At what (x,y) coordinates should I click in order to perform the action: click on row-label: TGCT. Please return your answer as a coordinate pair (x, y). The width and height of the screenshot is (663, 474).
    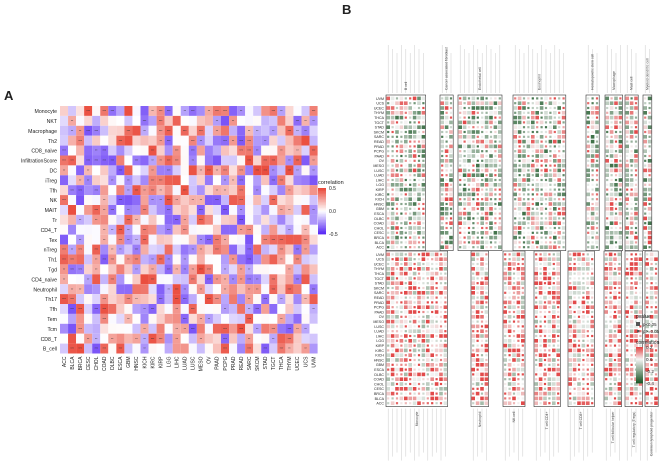
    Looking at the image, I should click on (379, 123).